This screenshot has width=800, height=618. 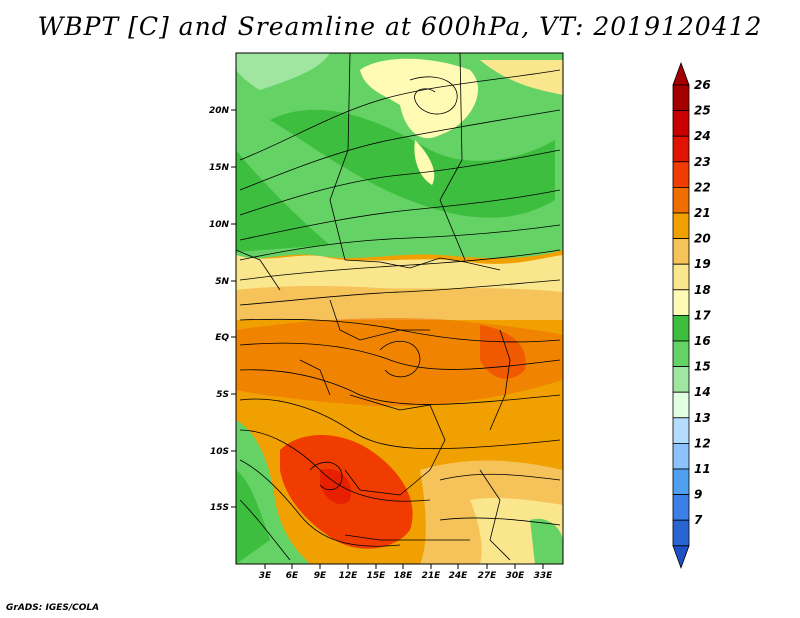 I want to click on grads-credit: GrADS: IGES/COLA, so click(x=53, y=608).